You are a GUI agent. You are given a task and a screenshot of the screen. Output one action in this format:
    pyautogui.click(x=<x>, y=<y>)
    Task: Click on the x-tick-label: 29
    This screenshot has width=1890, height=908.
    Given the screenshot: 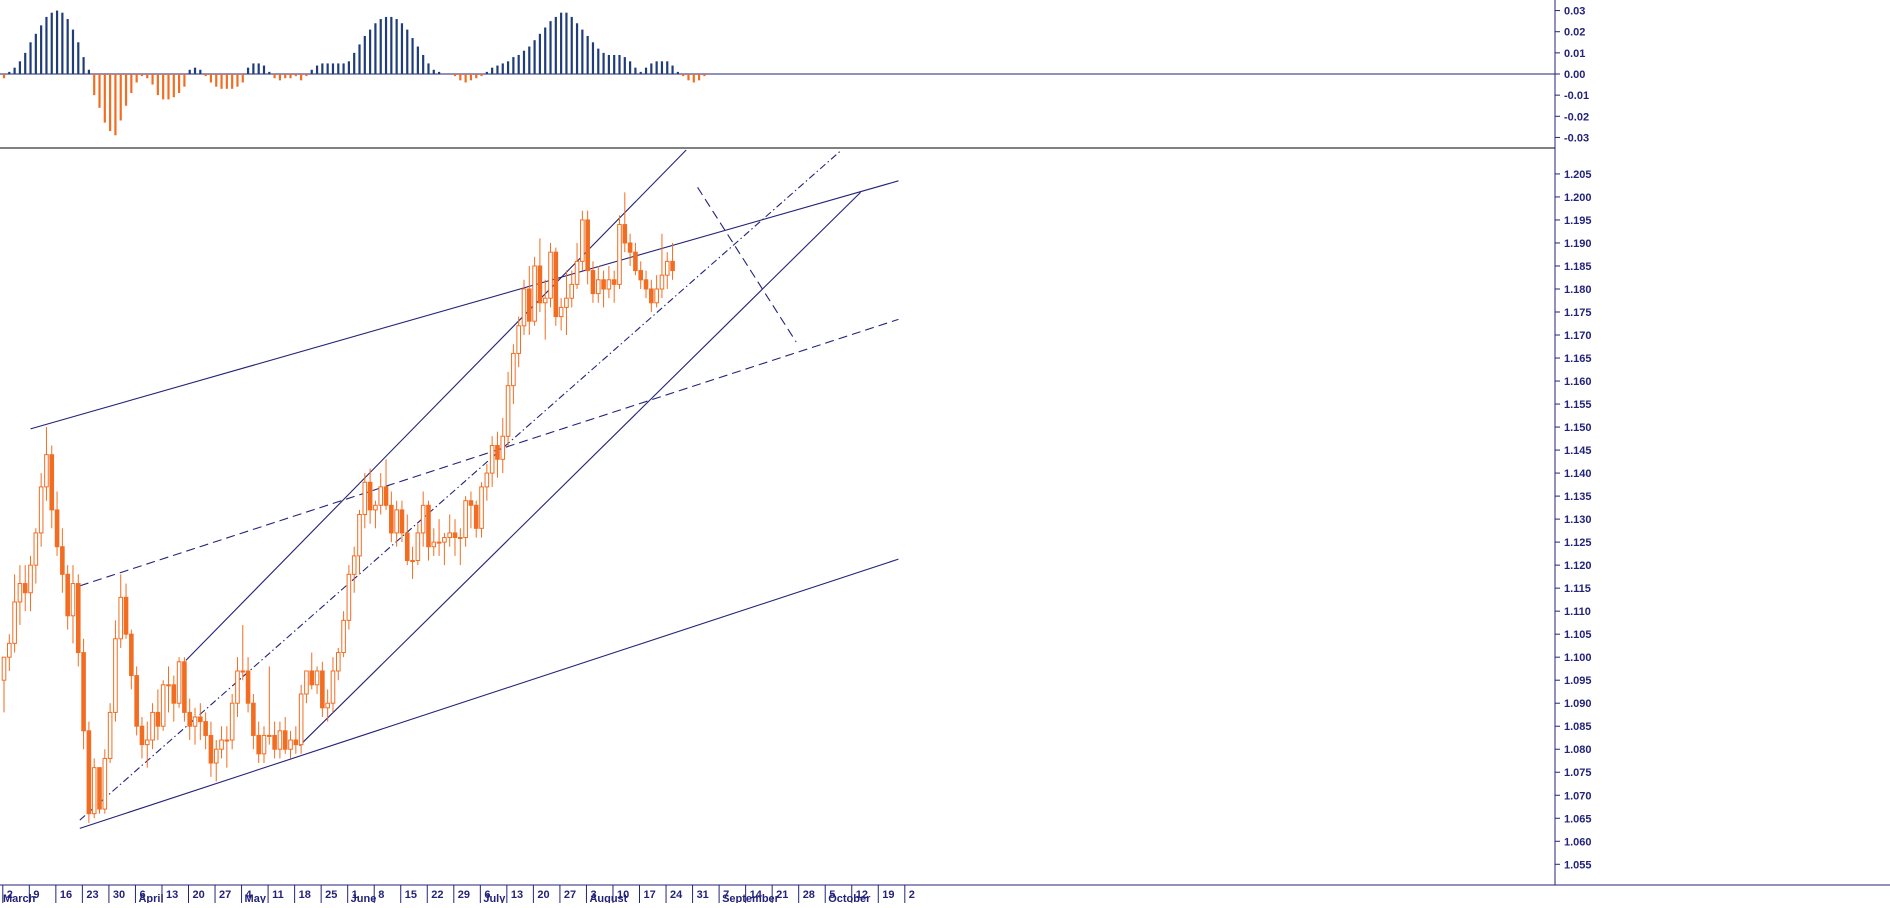 What is the action you would take?
    pyautogui.click(x=464, y=895)
    